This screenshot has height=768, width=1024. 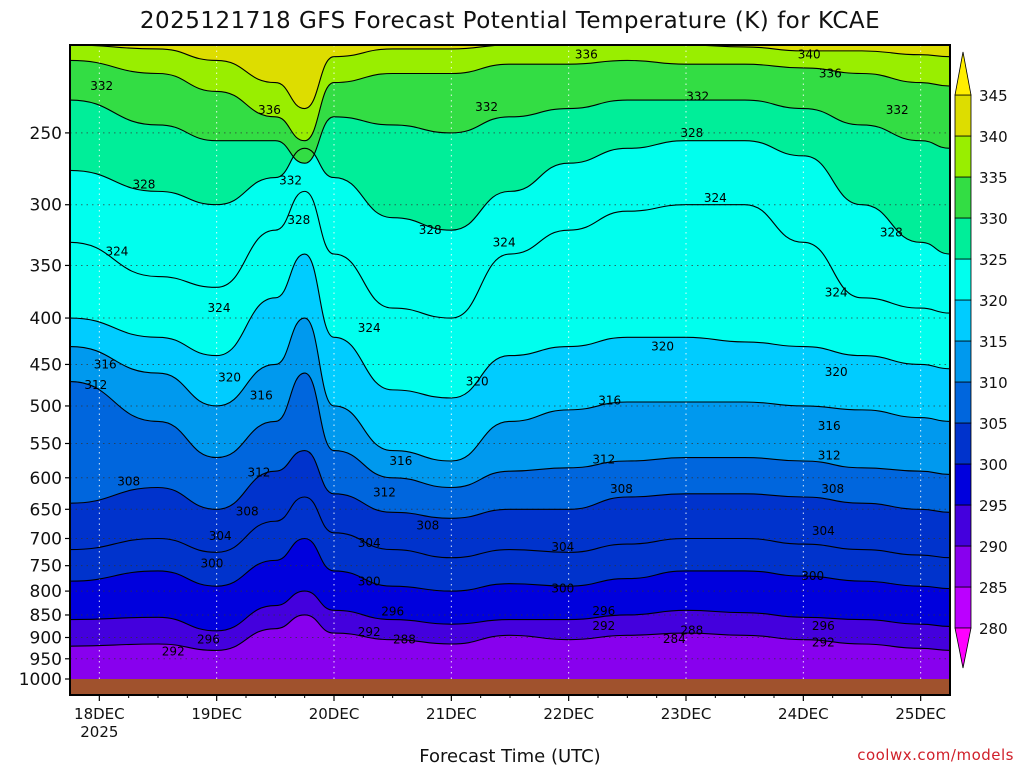 What do you see at coordinates (993, 96) in the screenshot?
I see `colorbar-label: 345` at bounding box center [993, 96].